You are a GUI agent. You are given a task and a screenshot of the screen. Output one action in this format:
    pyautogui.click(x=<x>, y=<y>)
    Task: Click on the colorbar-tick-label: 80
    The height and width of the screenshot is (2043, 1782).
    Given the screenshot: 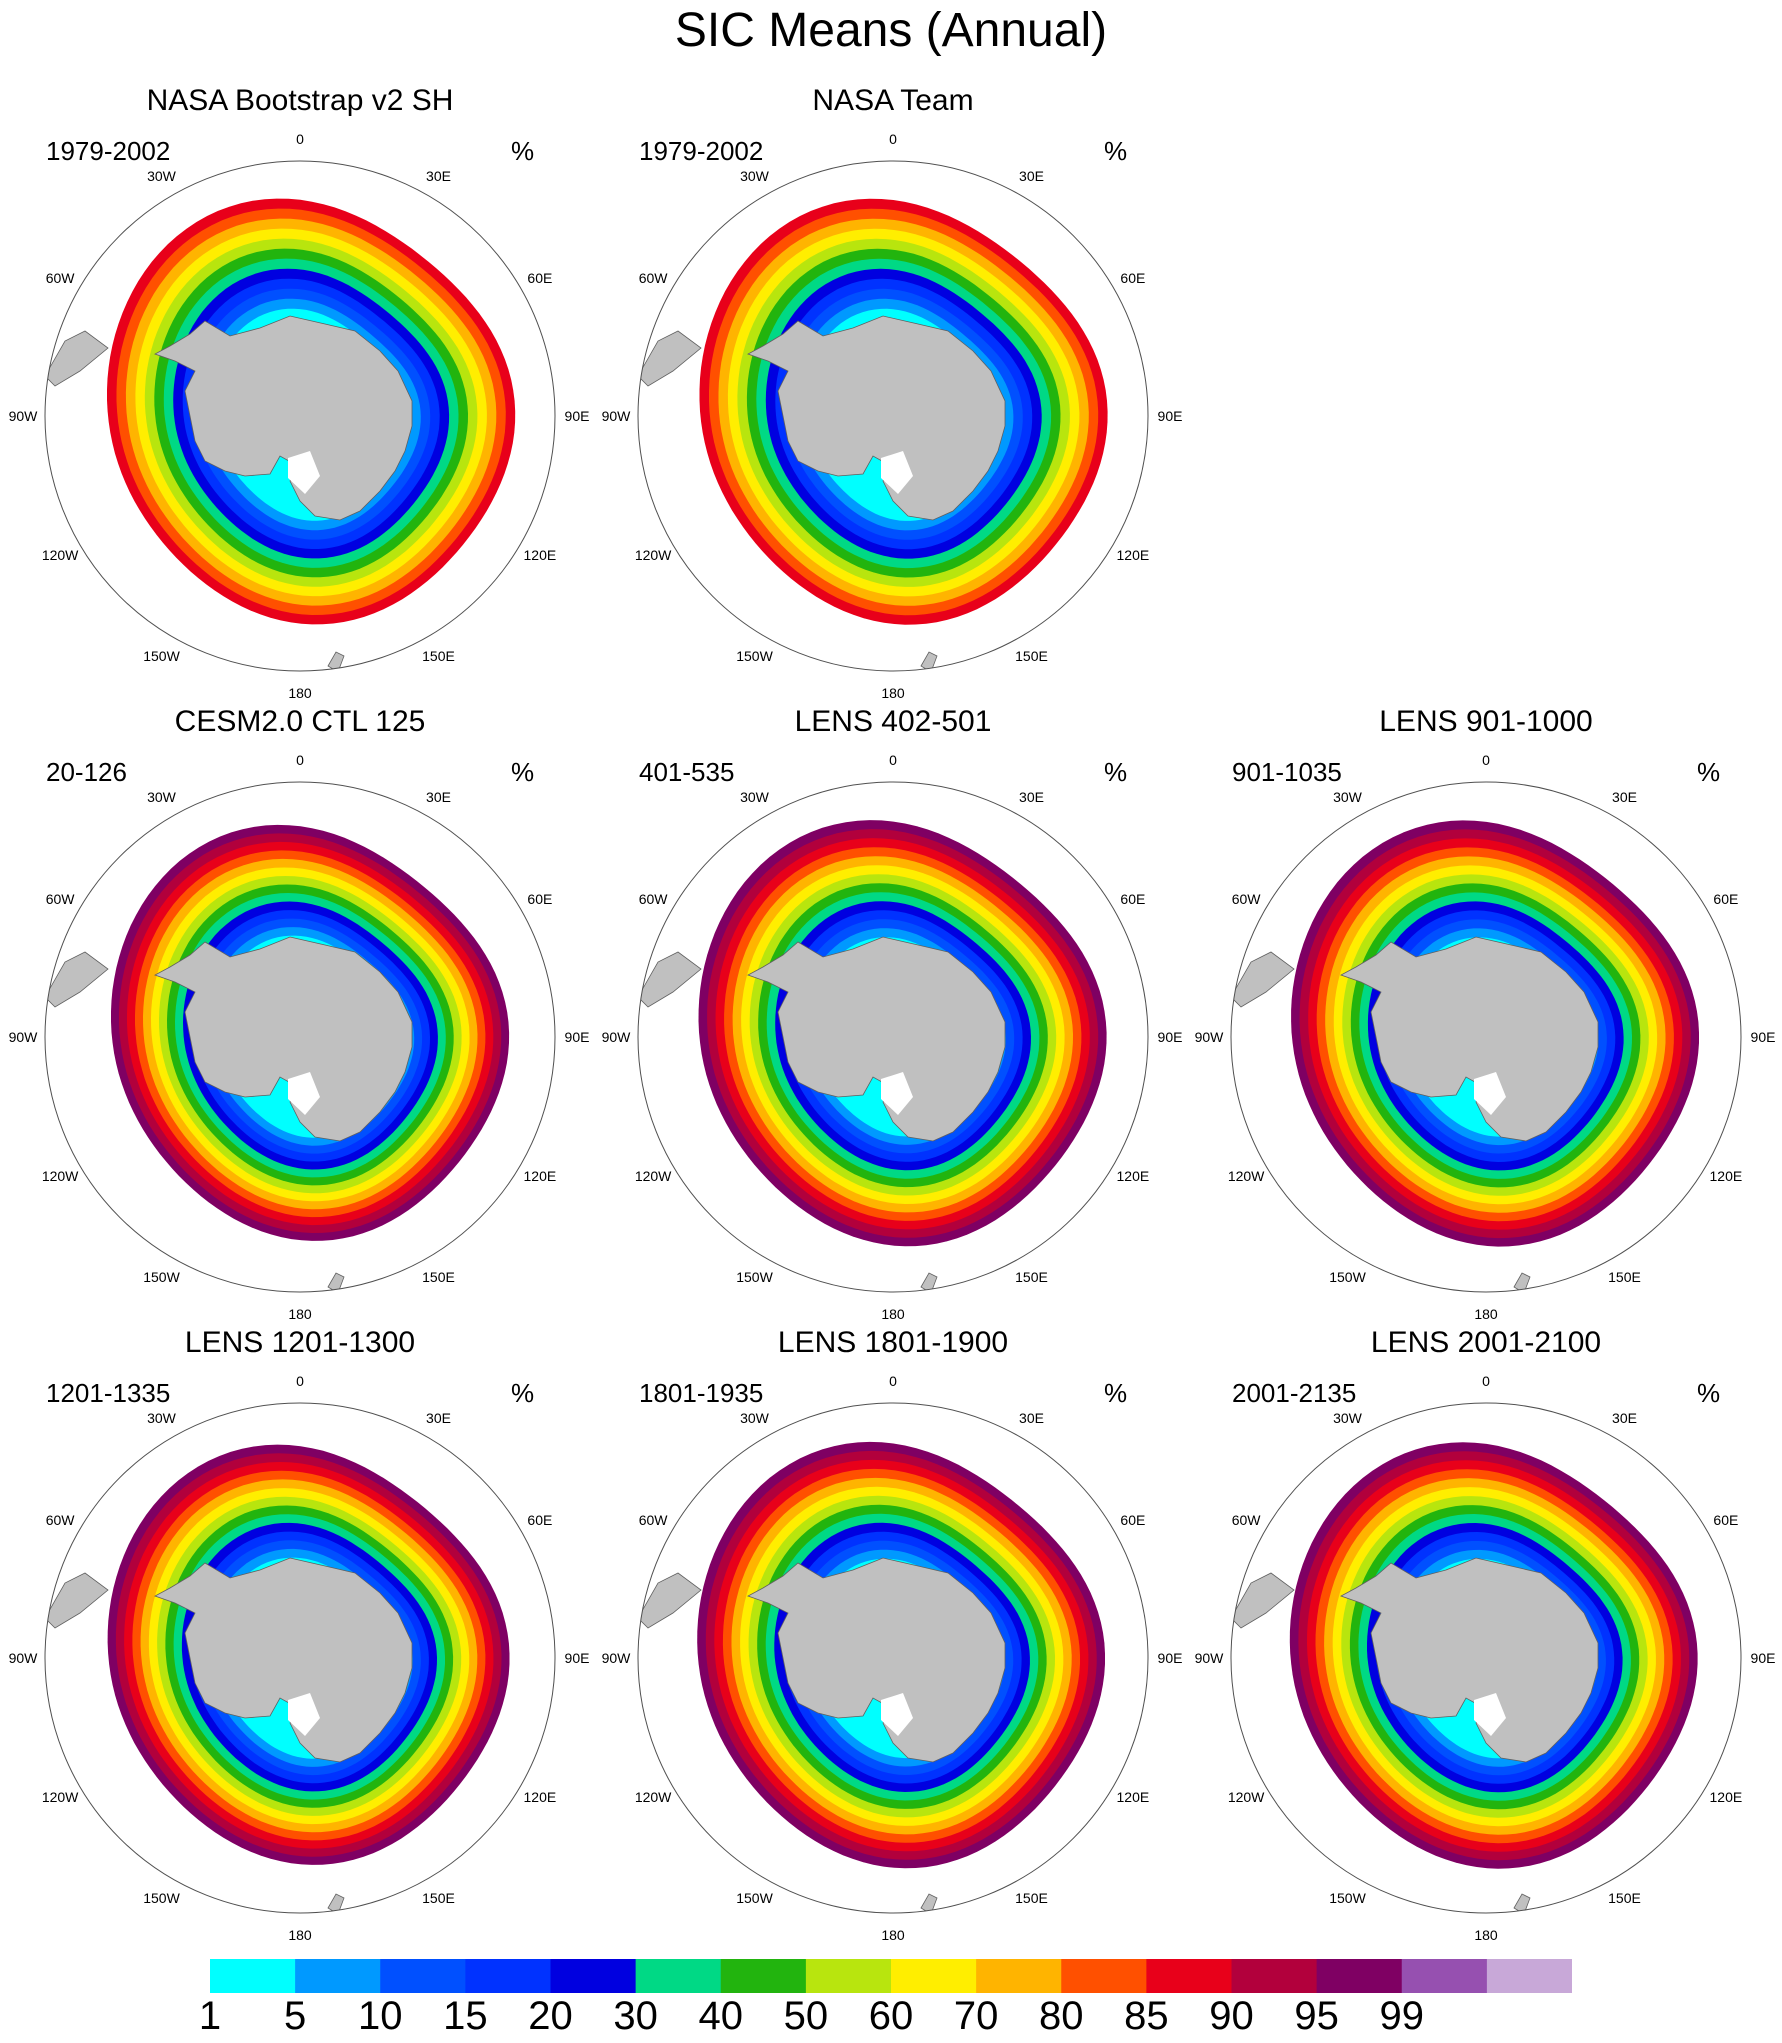 What is the action you would take?
    pyautogui.click(x=1061, y=2016)
    